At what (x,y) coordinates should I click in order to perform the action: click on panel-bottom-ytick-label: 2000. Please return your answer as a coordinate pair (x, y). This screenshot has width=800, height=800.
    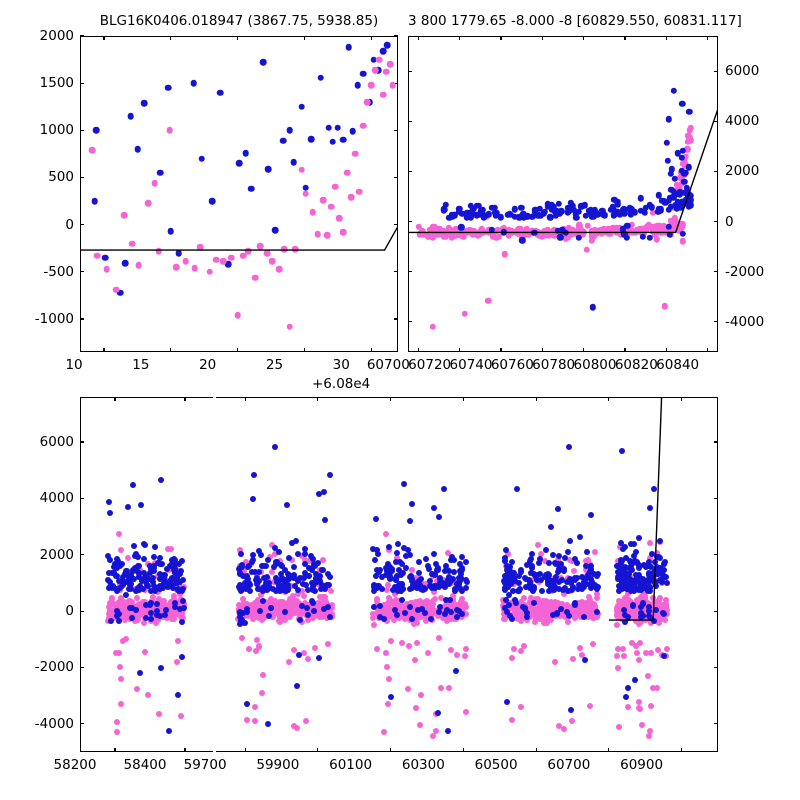
    Looking at the image, I should click on (56, 554).